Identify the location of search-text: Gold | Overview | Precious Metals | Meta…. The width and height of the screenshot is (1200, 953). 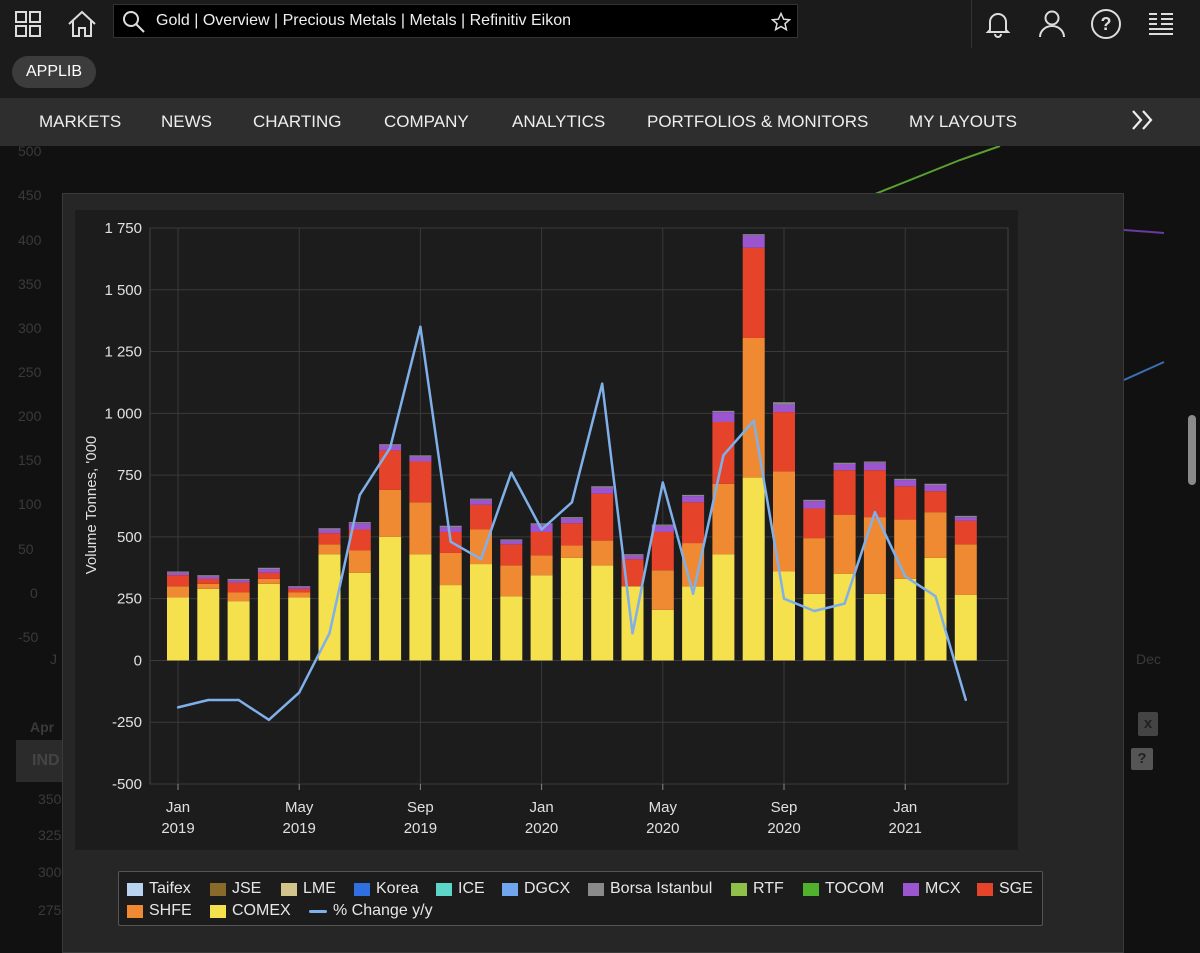
(363, 20).